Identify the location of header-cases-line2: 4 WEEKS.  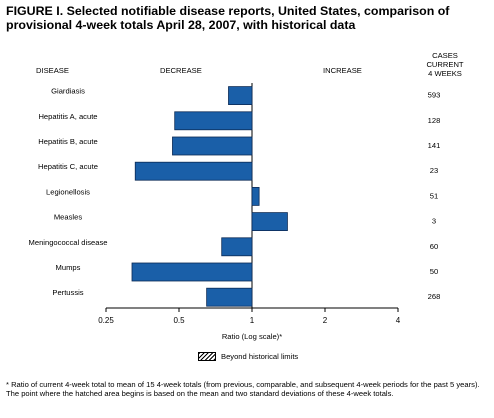
(445, 73).